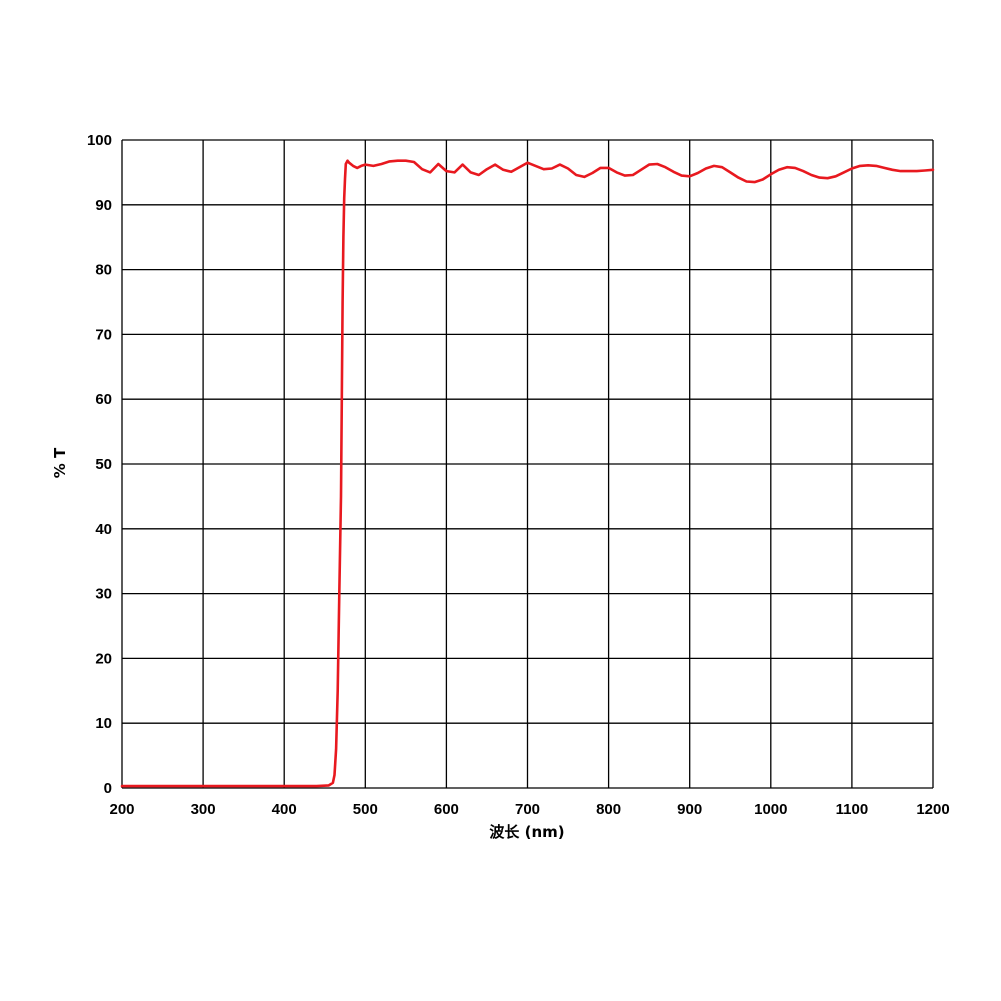  What do you see at coordinates (103, 205) in the screenshot?
I see `y-tick-label: 90` at bounding box center [103, 205].